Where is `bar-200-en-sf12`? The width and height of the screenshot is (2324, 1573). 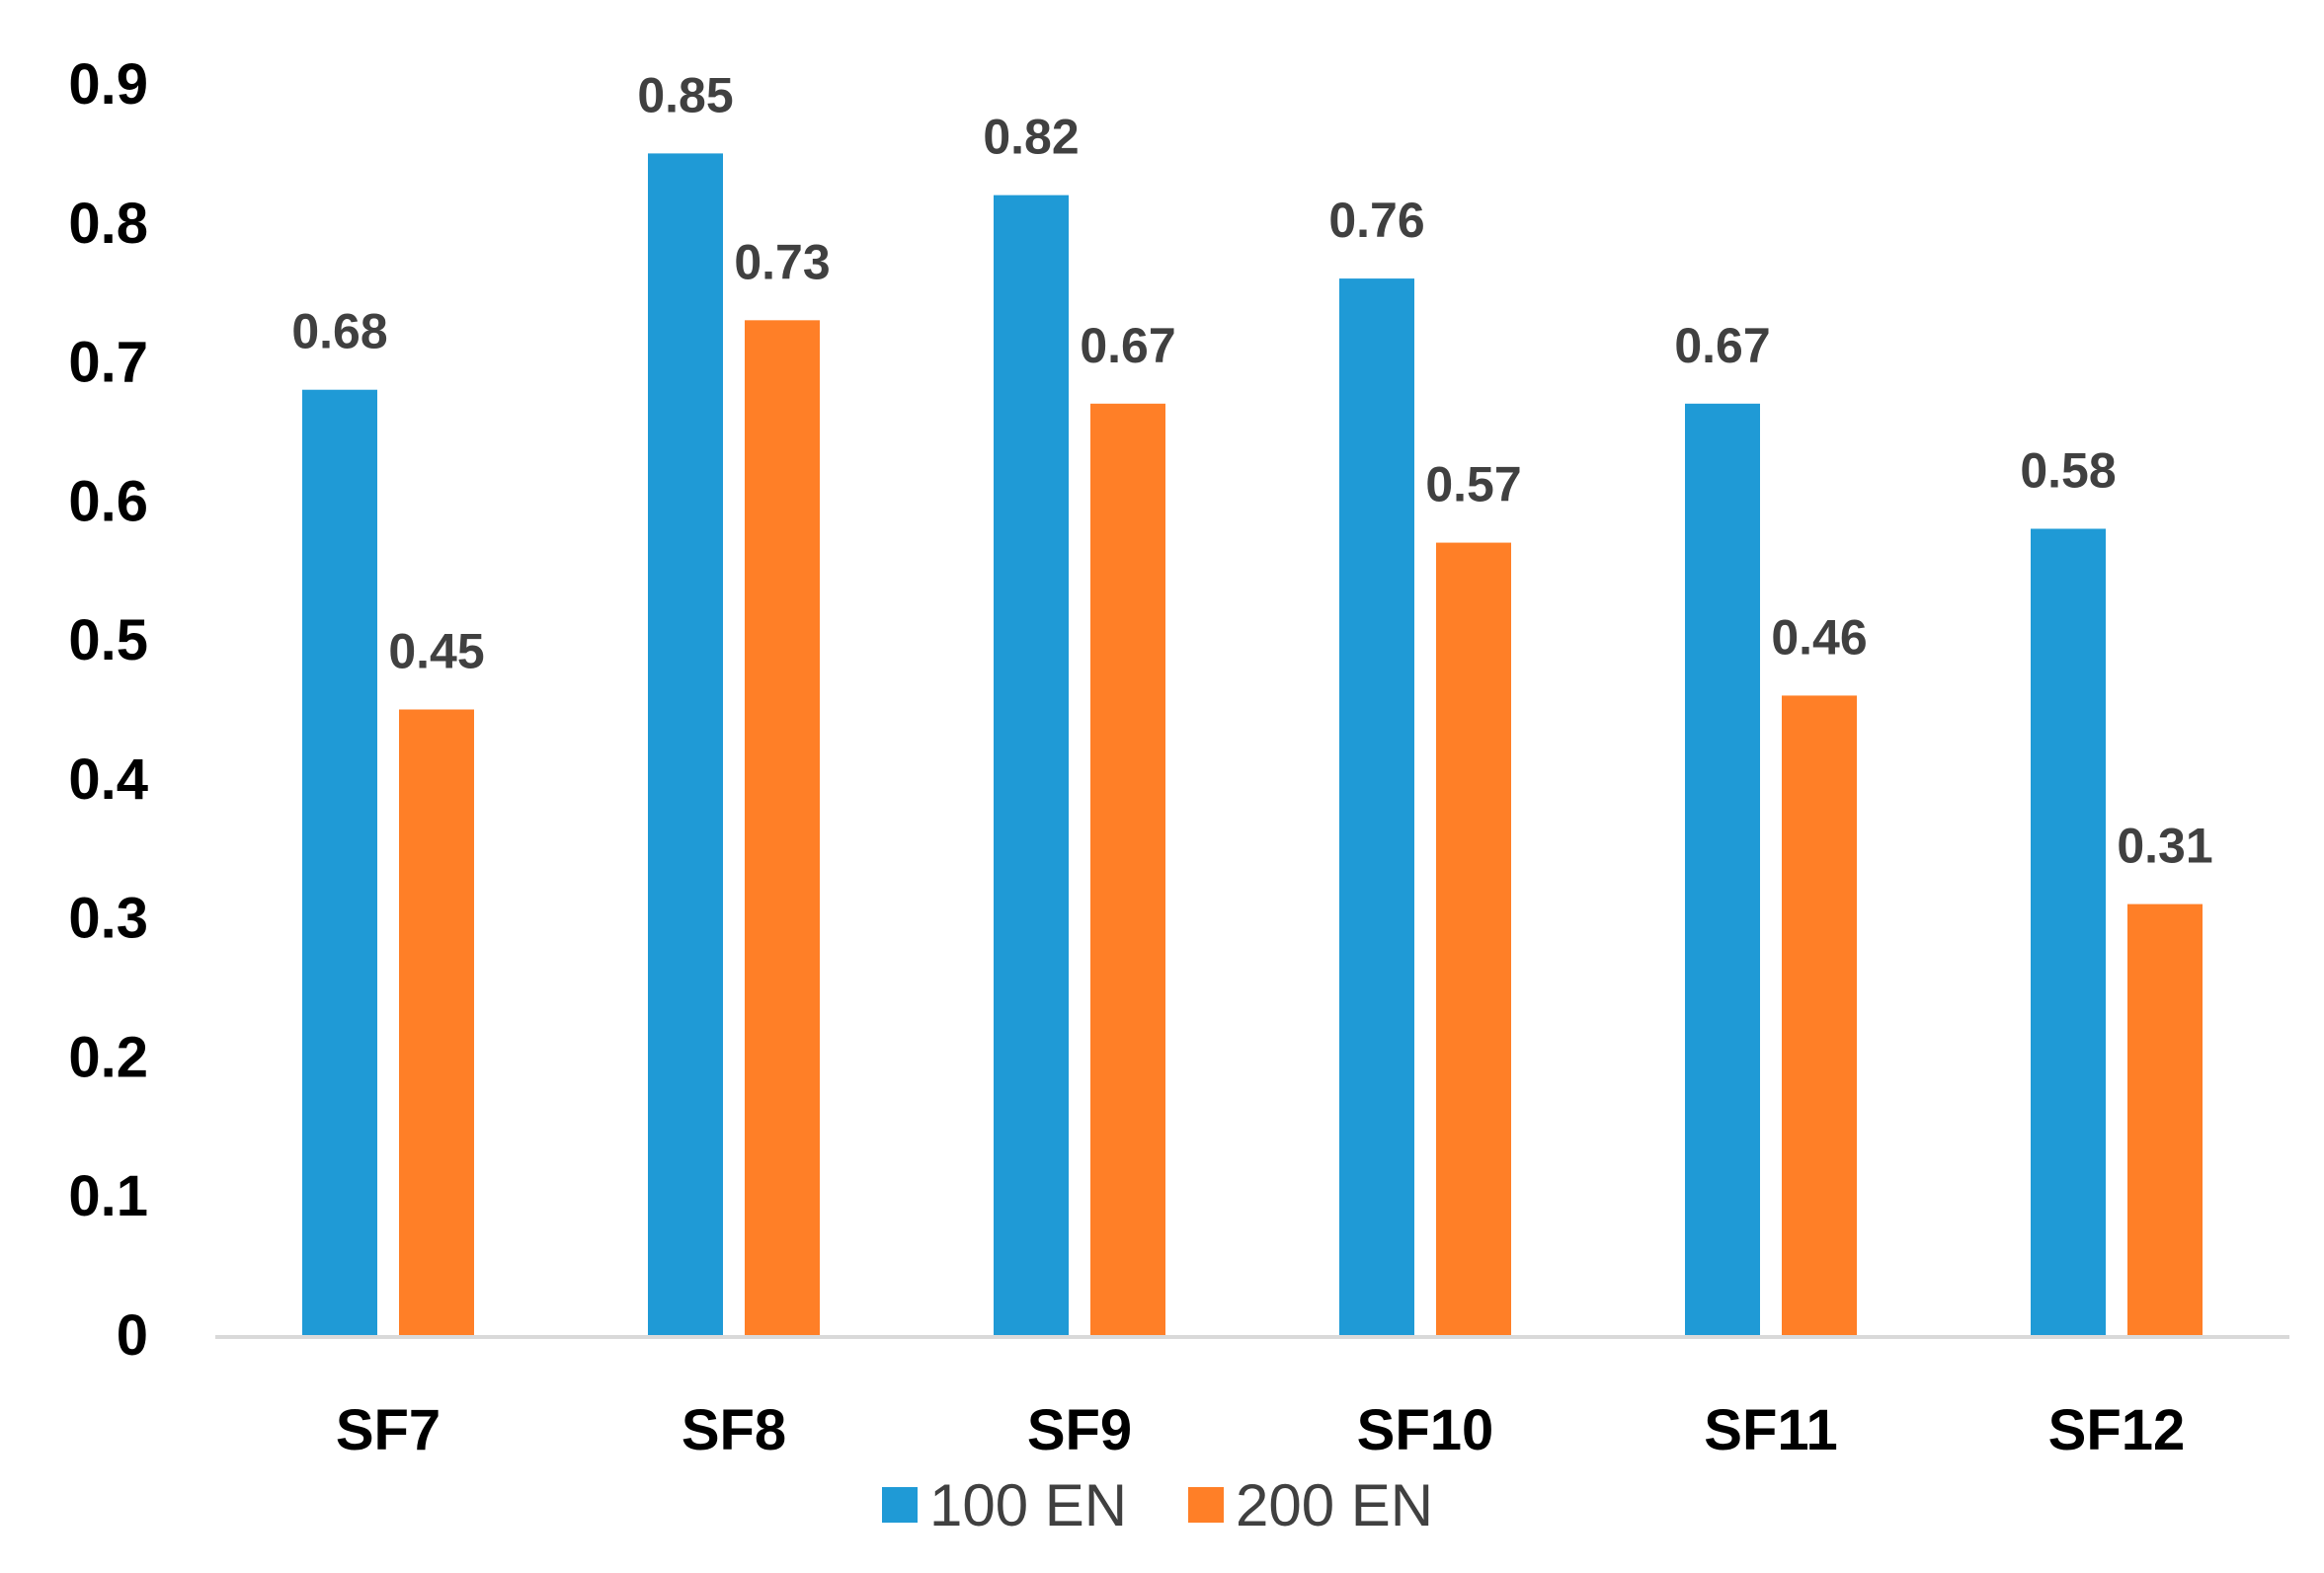 bar-200-en-sf12 is located at coordinates (2165, 1119).